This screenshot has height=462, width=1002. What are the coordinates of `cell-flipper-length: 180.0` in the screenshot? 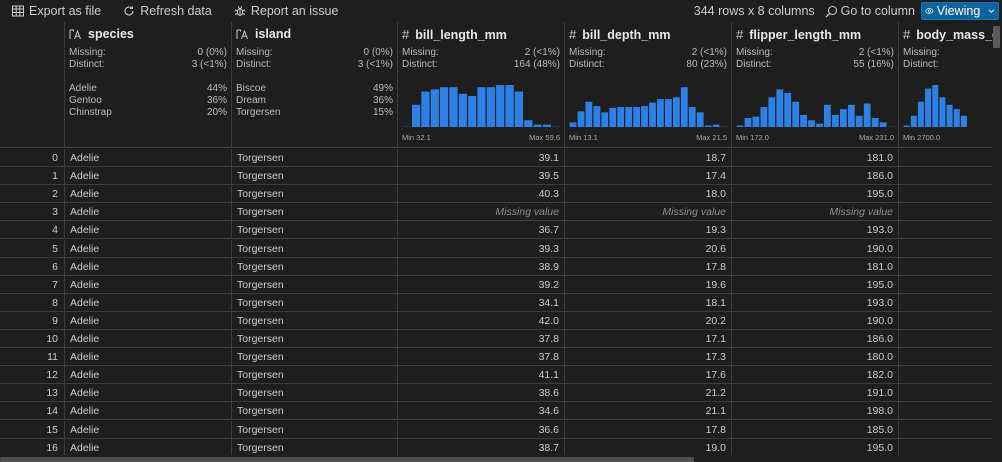 It's located at (814, 357).